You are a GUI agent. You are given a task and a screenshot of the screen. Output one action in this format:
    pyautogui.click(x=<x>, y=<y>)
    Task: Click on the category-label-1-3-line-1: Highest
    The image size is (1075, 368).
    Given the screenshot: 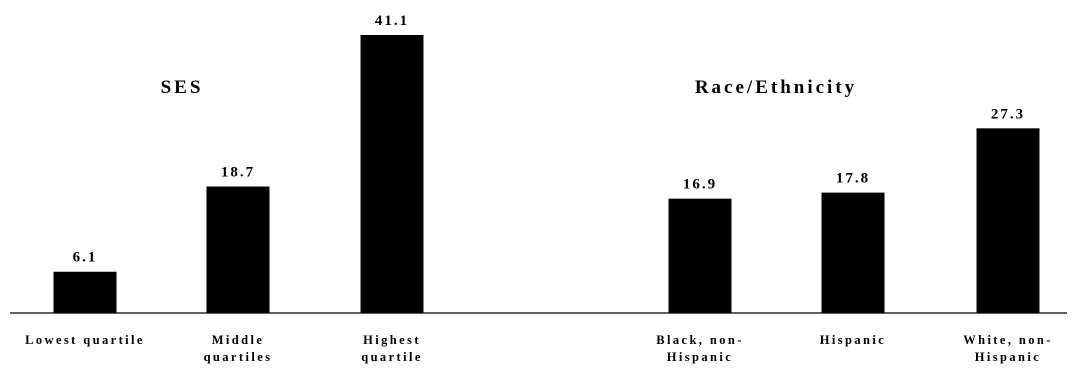 What is the action you would take?
    pyautogui.click(x=392, y=340)
    